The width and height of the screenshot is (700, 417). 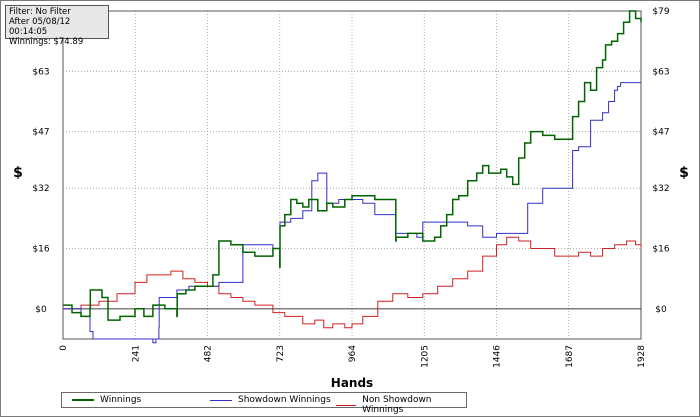 I want to click on y-tick-labels-left: $0$16$32$47$63$79, so click(x=40, y=161).